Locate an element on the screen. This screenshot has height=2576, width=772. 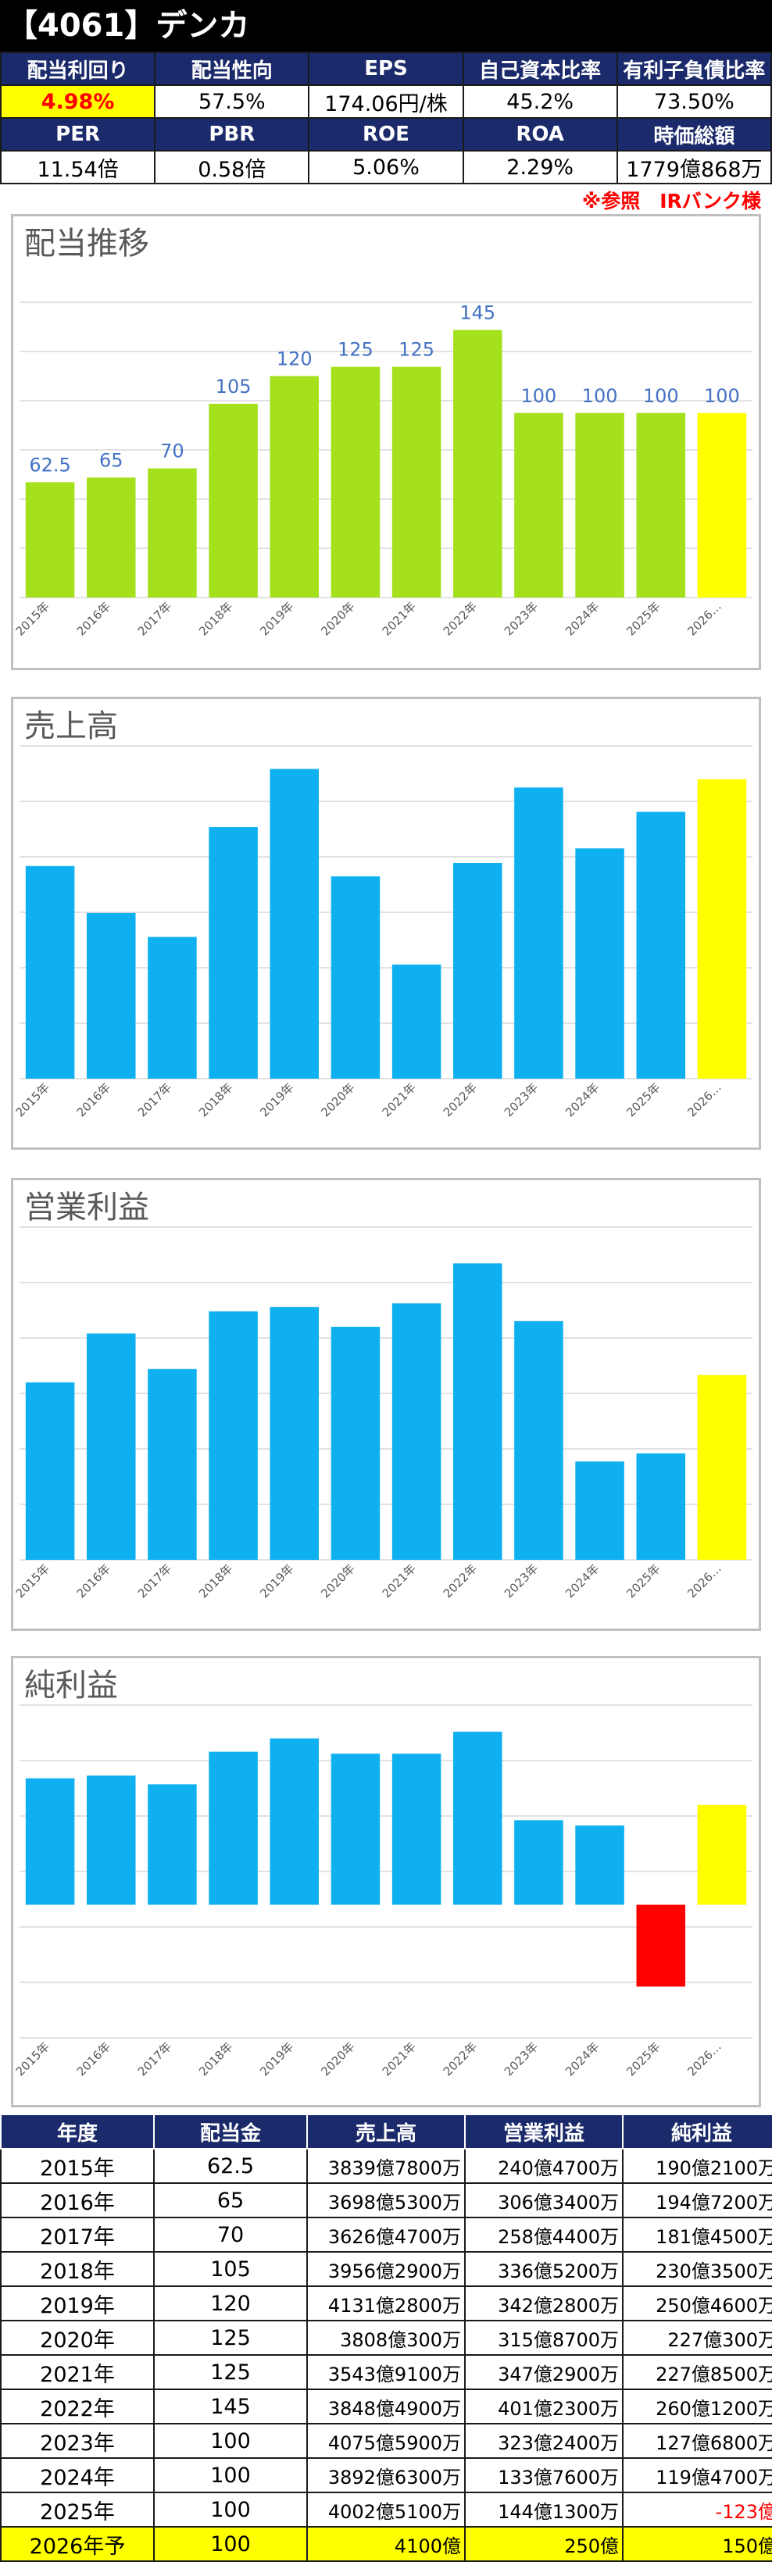
metrics-label-row-1: 配当利回り 配当性向 EPS 自己資本比率 有利子負債比率 is located at coordinates (386, 69).